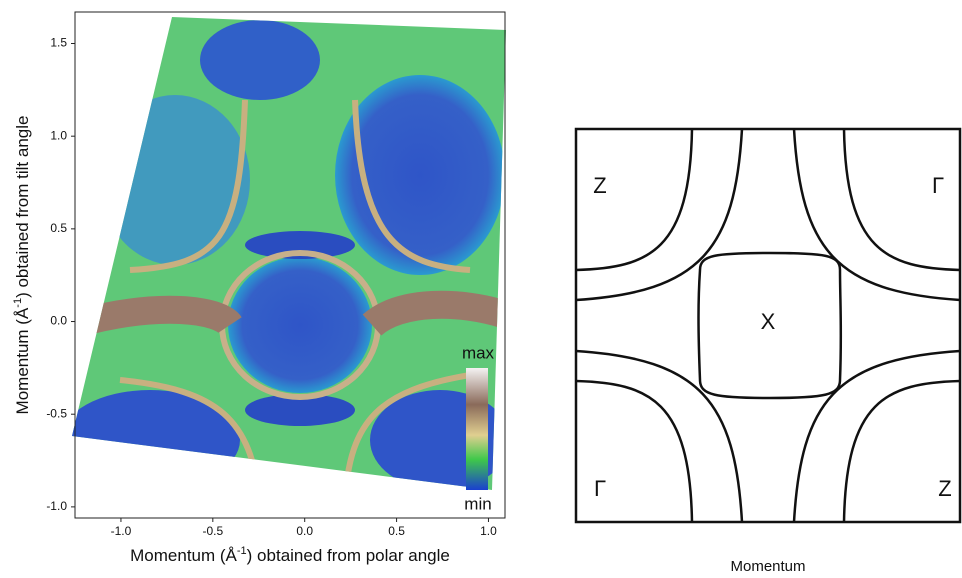 The height and width of the screenshot is (578, 962). Describe the element at coordinates (56, 413) in the screenshot. I see `y-tick-label: -0.5` at that location.